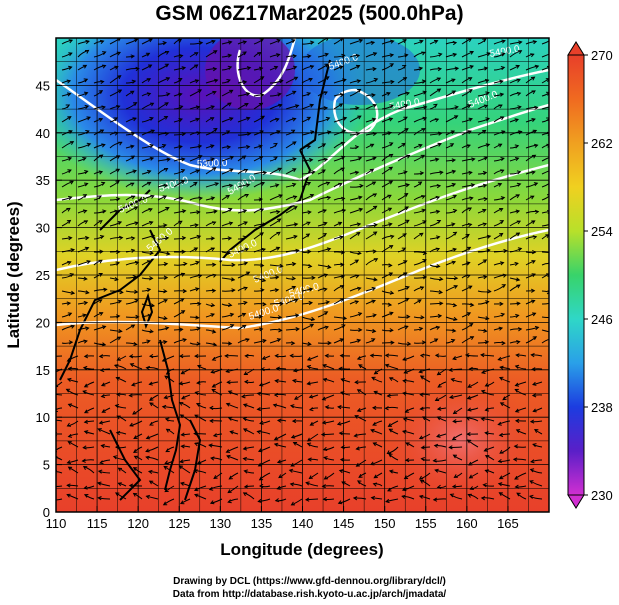 The image size is (619, 605). Describe the element at coordinates (602, 55) in the screenshot. I see `colorbar-tick-label: 270` at that location.